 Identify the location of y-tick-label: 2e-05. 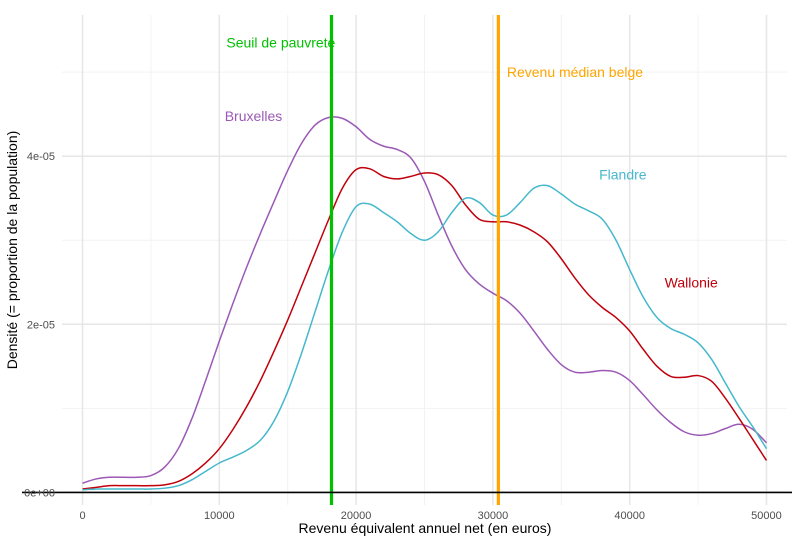
(41, 325).